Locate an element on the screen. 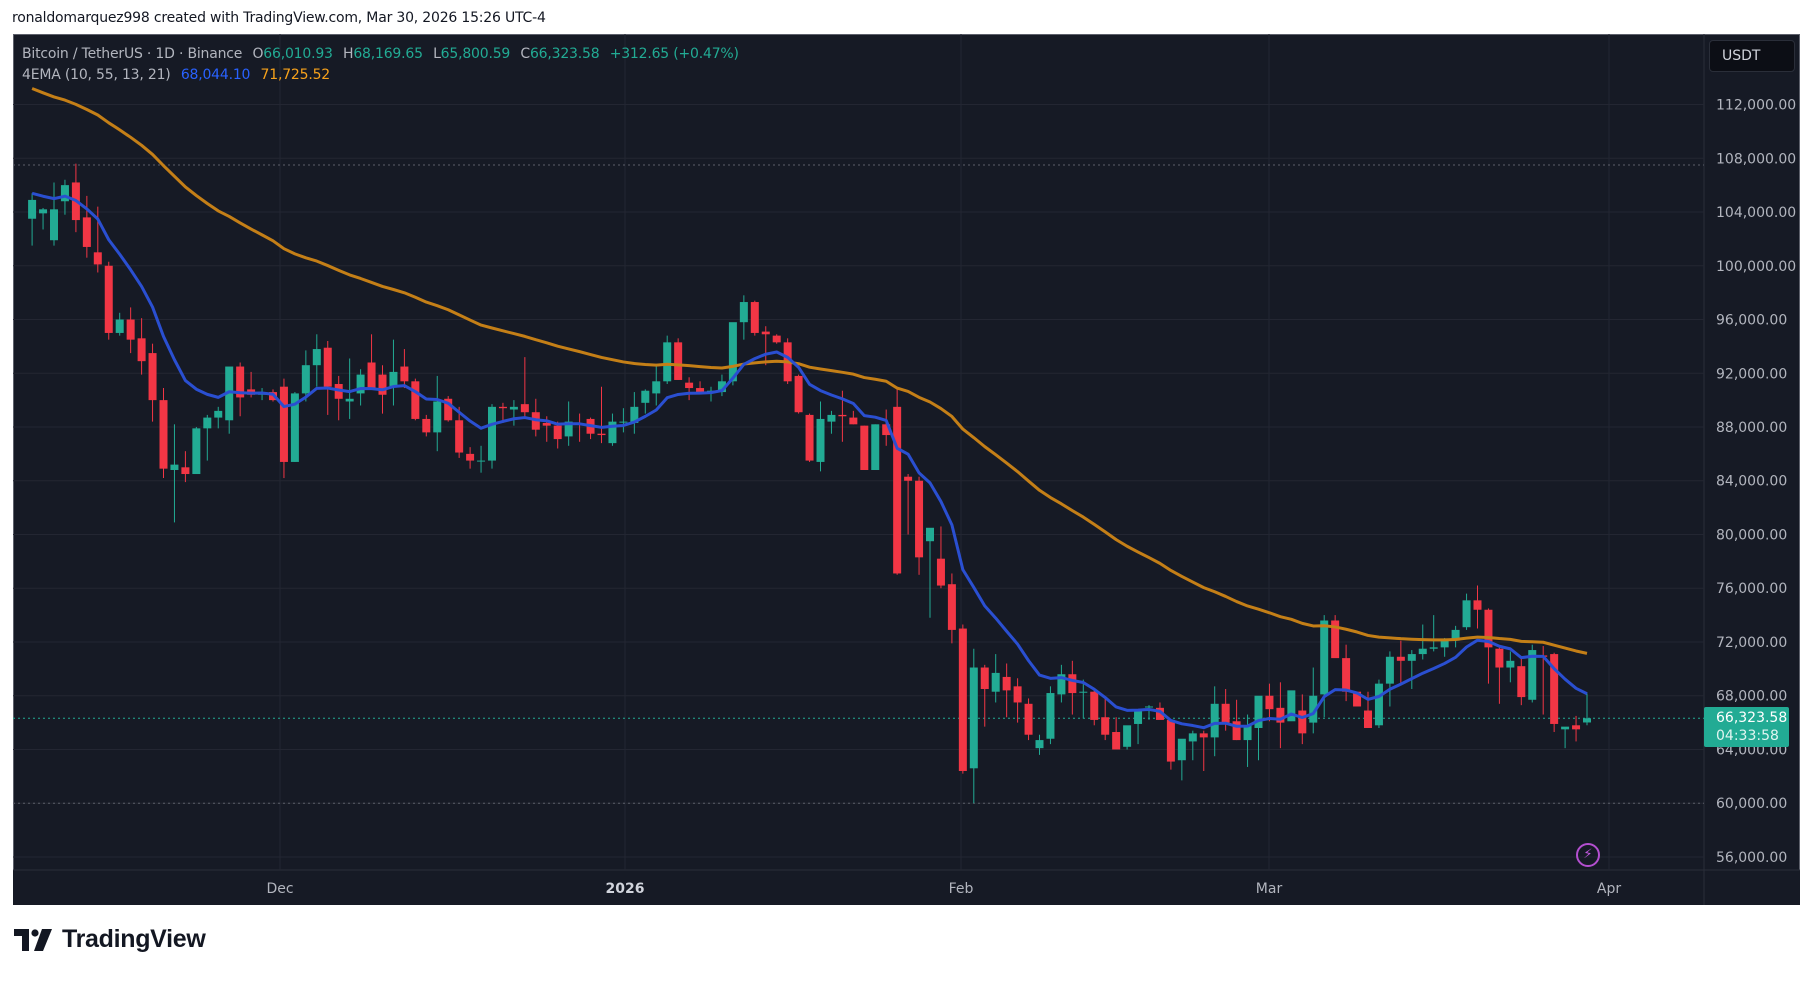 Image resolution: width=1814 pixels, height=981 pixels. time-tick: Mar is located at coordinates (1269, 889).